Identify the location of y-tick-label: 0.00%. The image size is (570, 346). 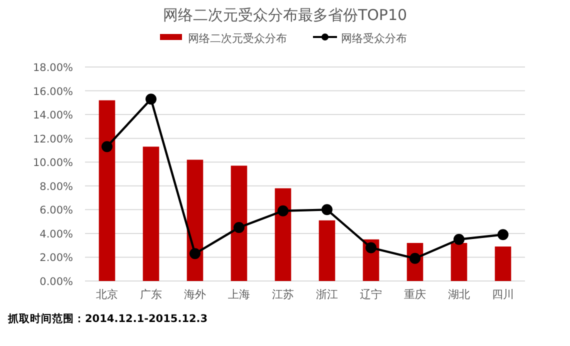
(57, 282).